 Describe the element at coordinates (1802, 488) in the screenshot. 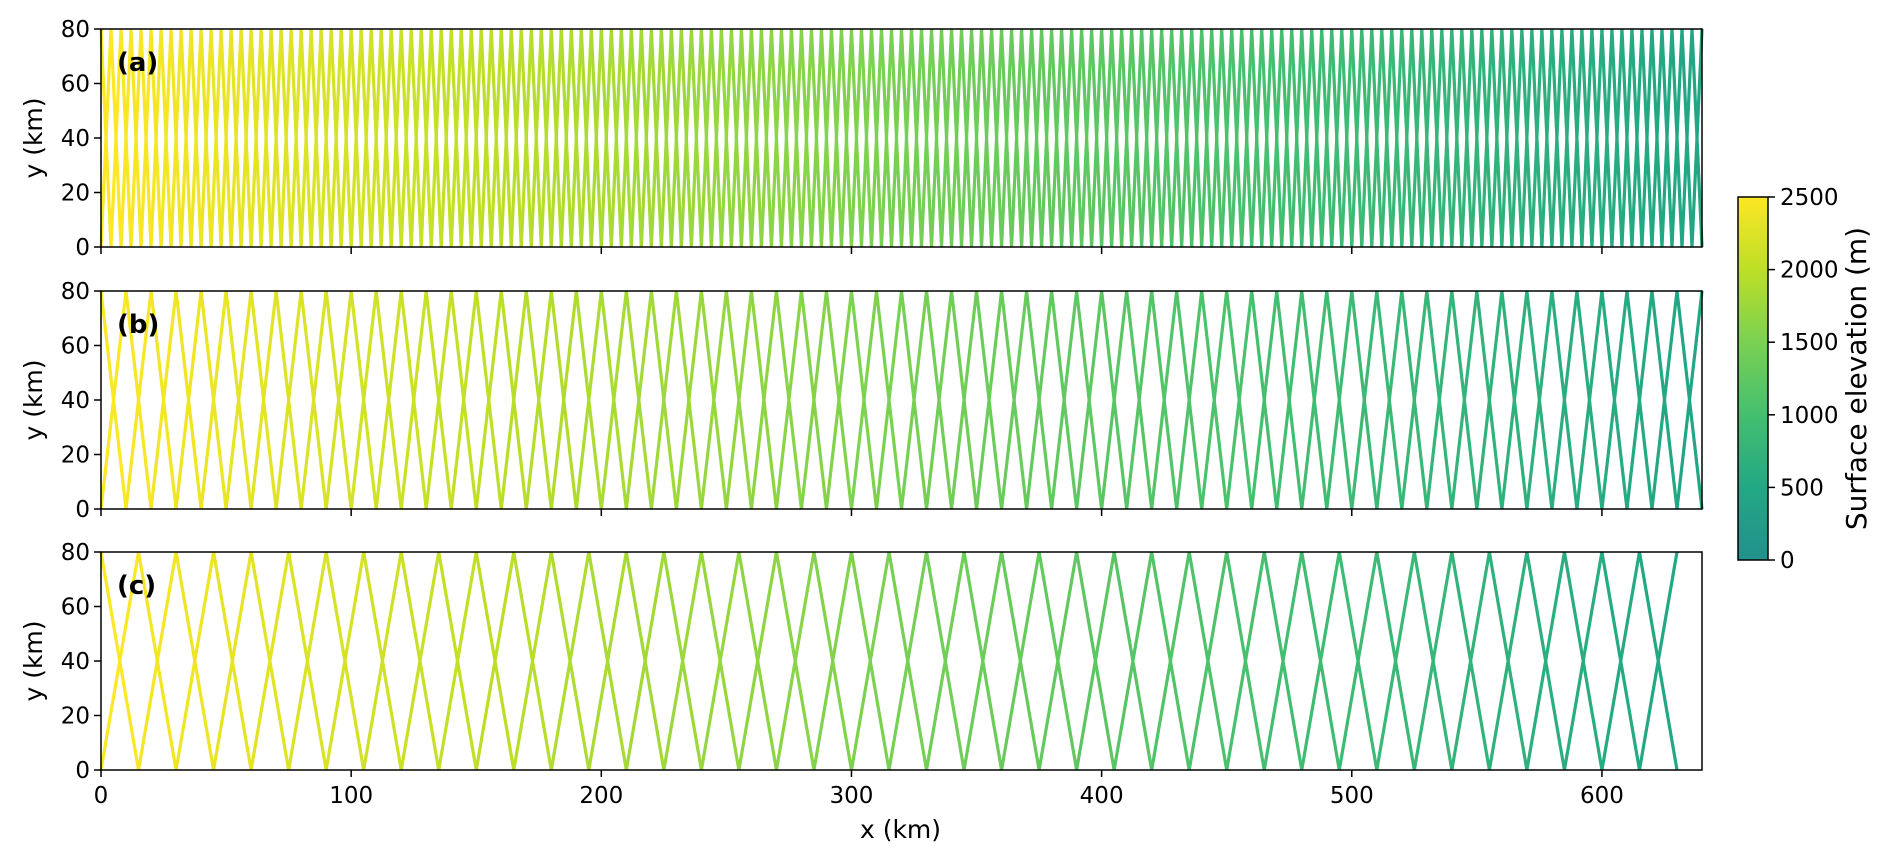

I see `colorbar-tick-label: 500` at that location.